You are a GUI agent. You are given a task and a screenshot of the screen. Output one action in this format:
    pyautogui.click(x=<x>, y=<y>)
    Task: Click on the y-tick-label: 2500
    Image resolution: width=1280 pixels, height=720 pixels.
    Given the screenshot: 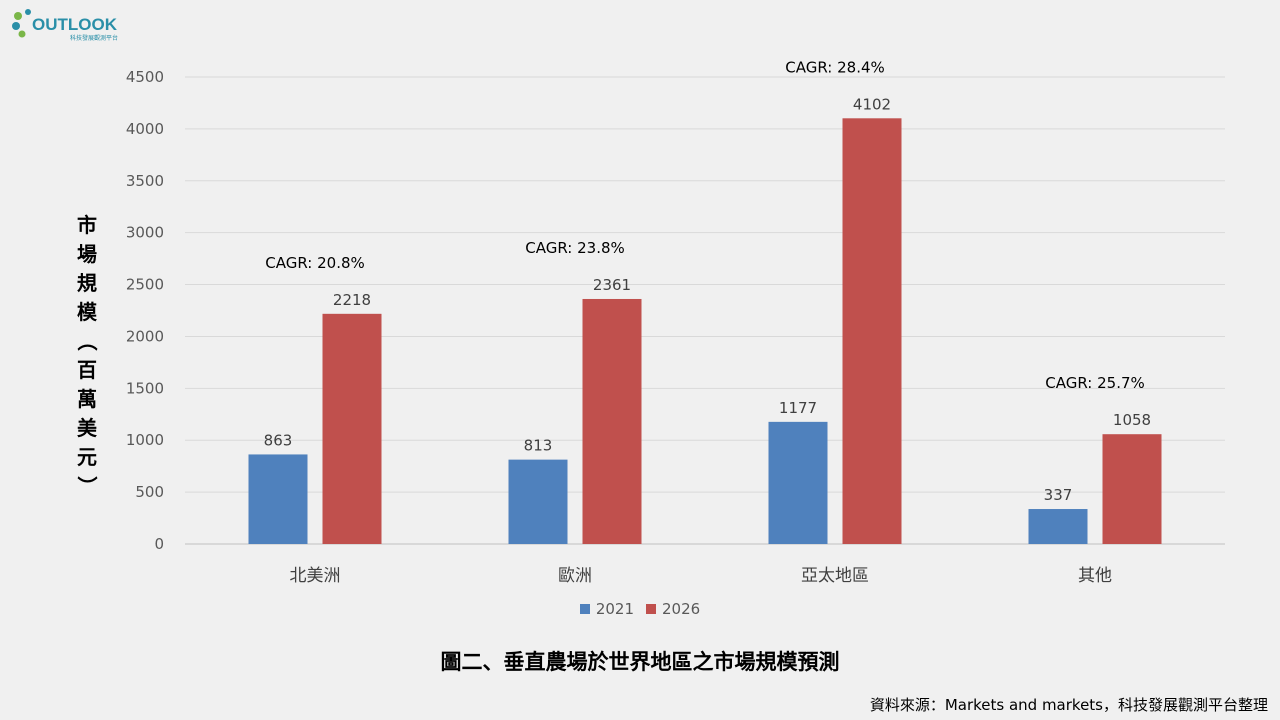 What is the action you would take?
    pyautogui.click(x=145, y=285)
    